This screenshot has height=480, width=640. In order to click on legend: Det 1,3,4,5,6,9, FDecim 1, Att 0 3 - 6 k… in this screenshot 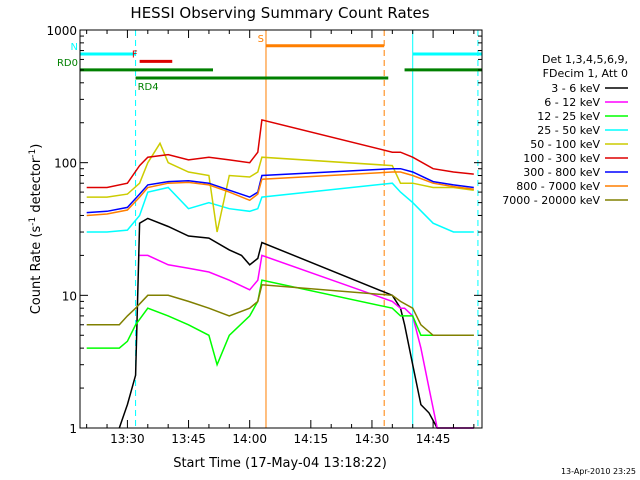, I will do `click(565, 130)`.